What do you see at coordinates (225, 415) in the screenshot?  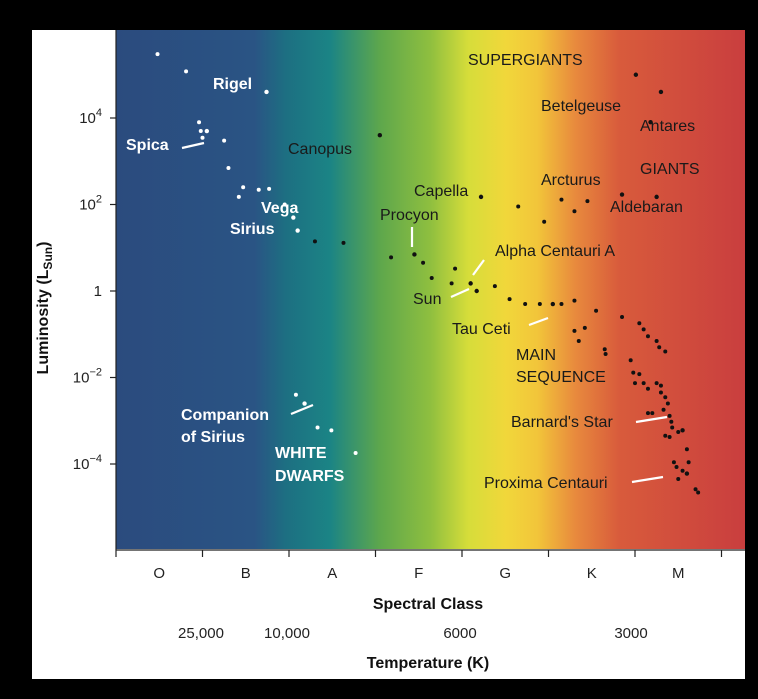 I see `label-companion-1: Companion` at bounding box center [225, 415].